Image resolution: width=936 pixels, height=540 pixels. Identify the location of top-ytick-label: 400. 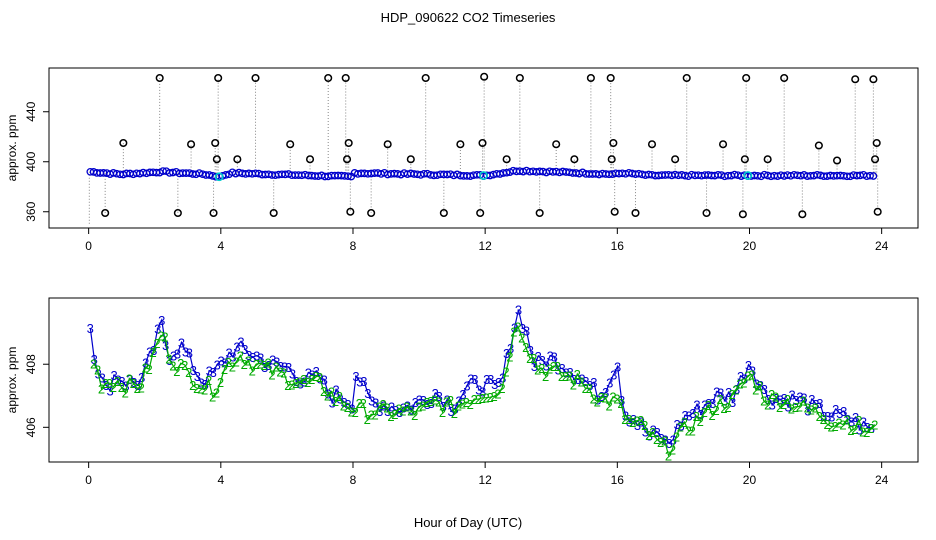
(31, 161).